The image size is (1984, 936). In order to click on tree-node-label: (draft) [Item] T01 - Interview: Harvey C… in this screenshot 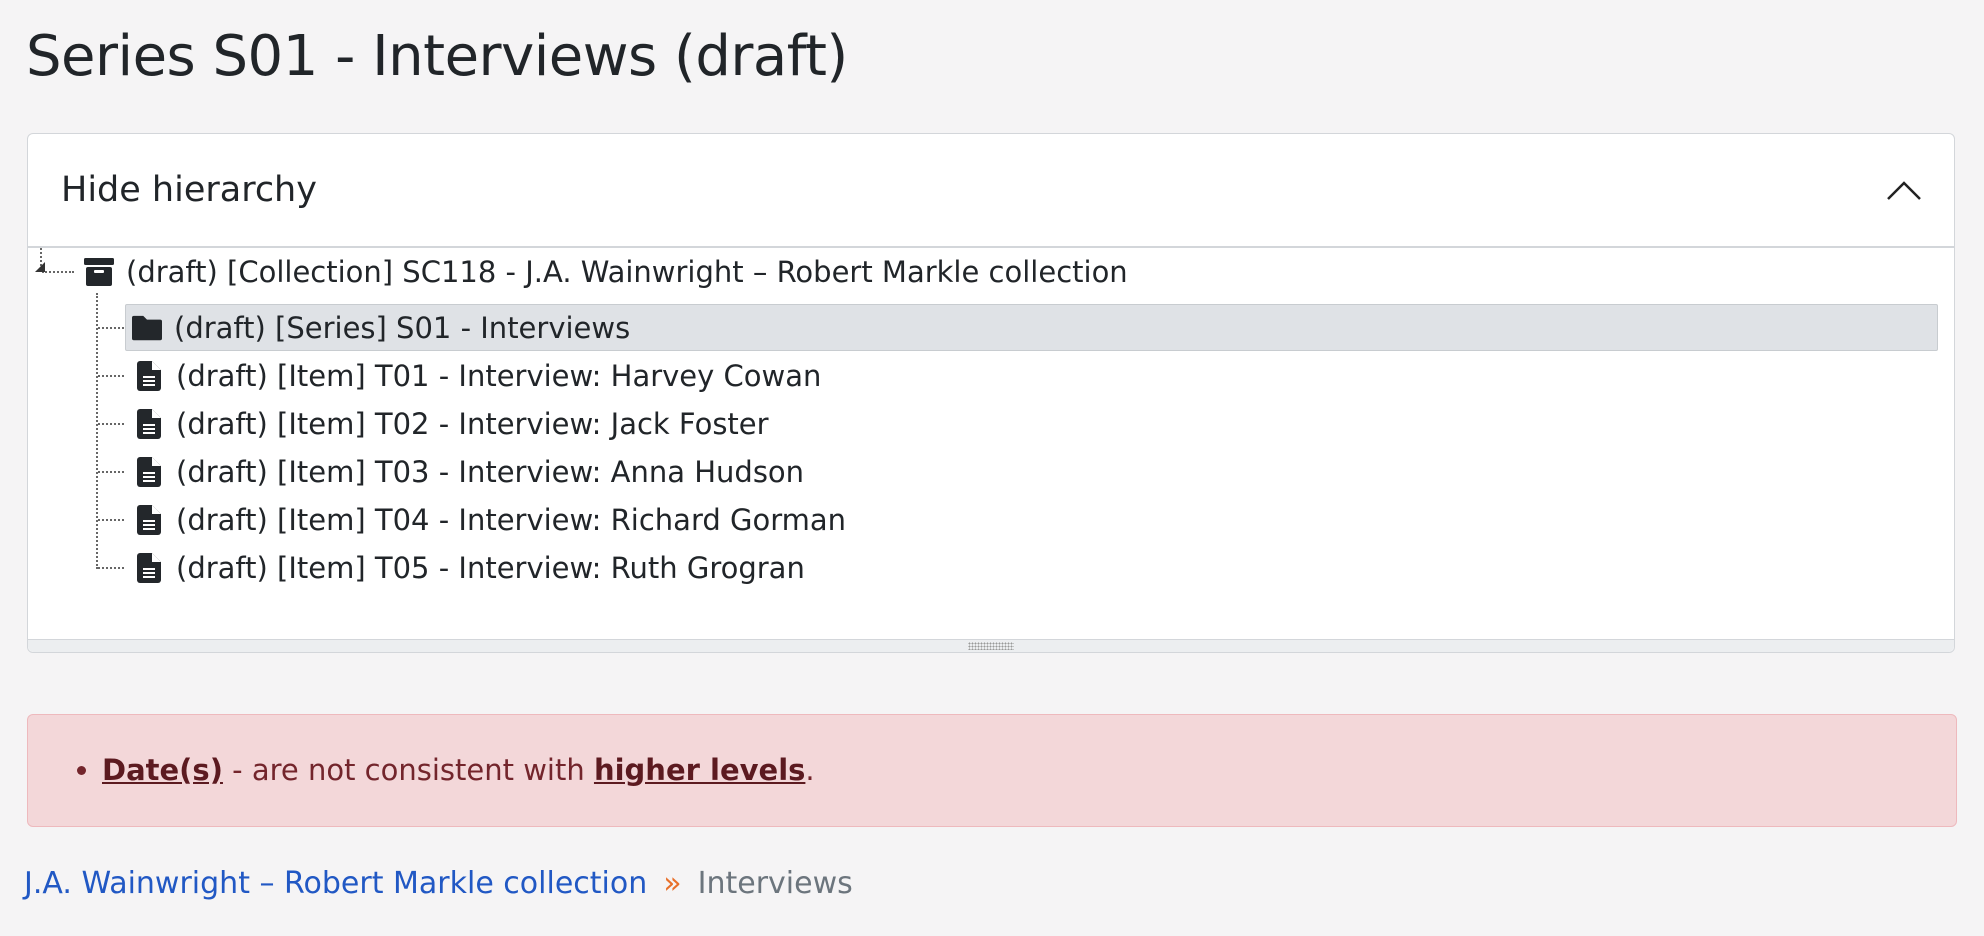, I will do `click(499, 375)`.